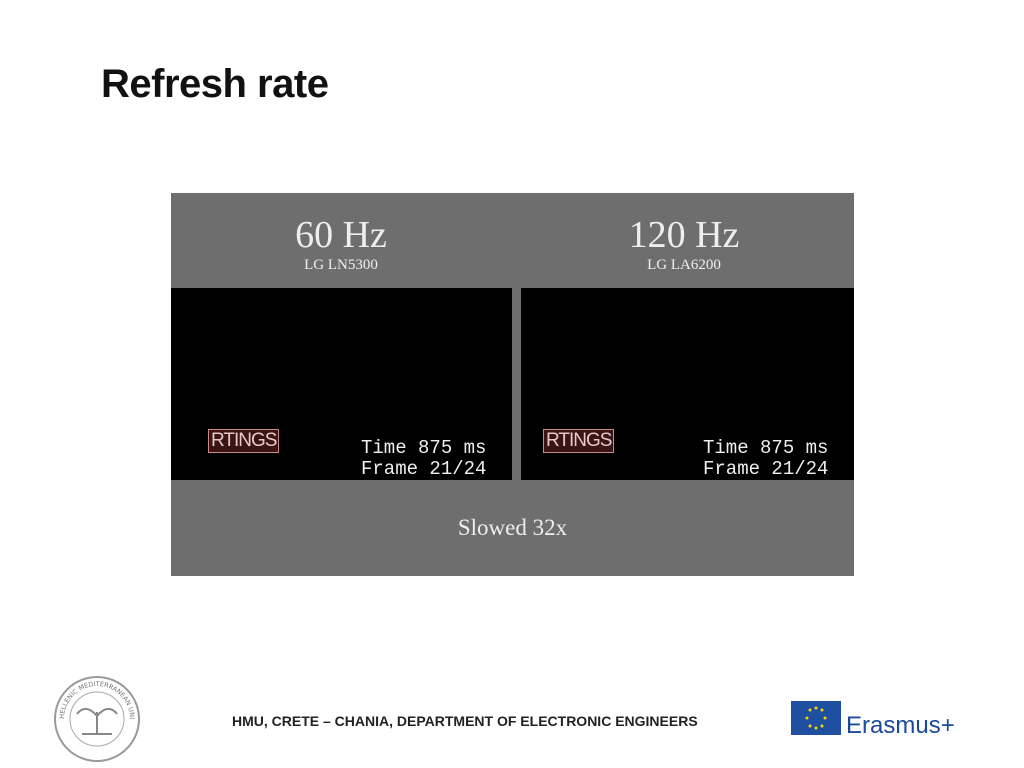 The image size is (1024, 768). What do you see at coordinates (341, 235) in the screenshot?
I see `panel-heading: 60 Hz` at bounding box center [341, 235].